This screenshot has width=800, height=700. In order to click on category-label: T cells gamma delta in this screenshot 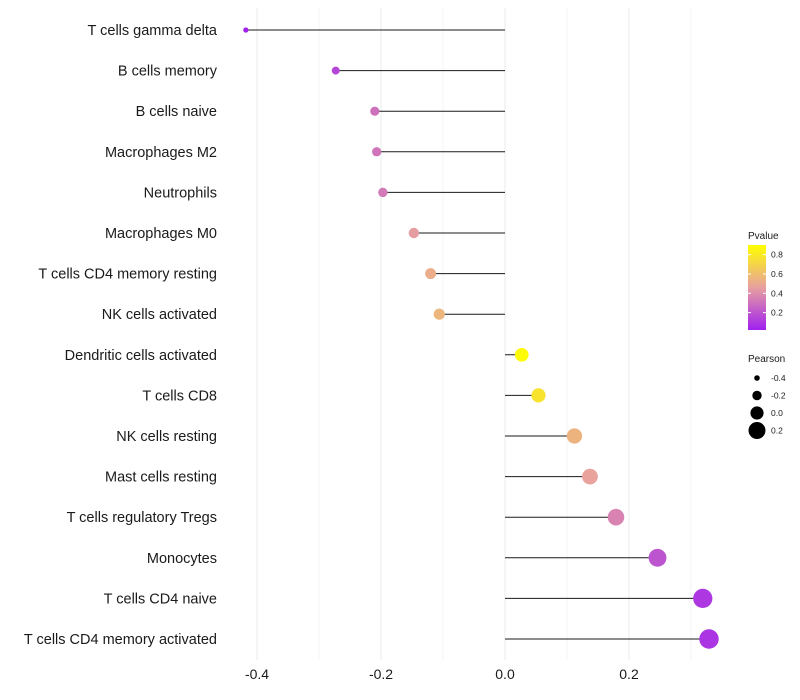, I will do `click(153, 31)`.